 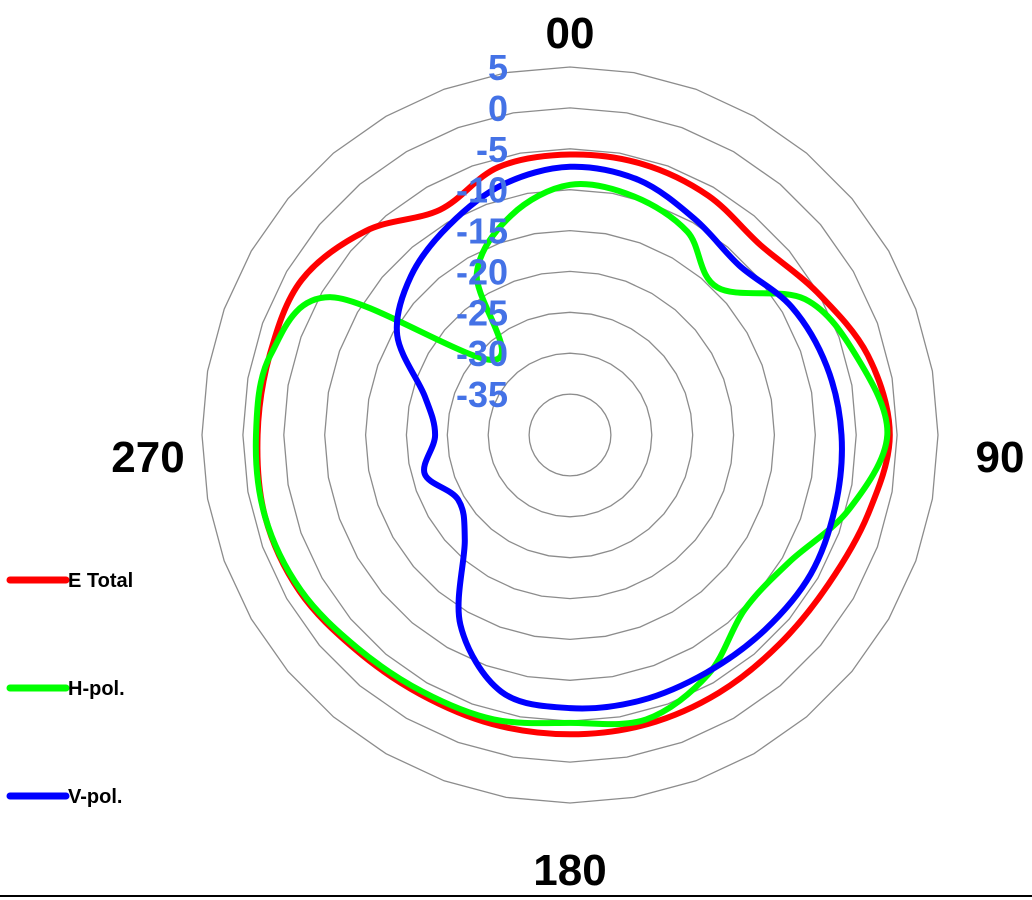 I want to click on radial-tick-labels: 50-5-10-15-20-25-30-35, so click(x=482, y=231).